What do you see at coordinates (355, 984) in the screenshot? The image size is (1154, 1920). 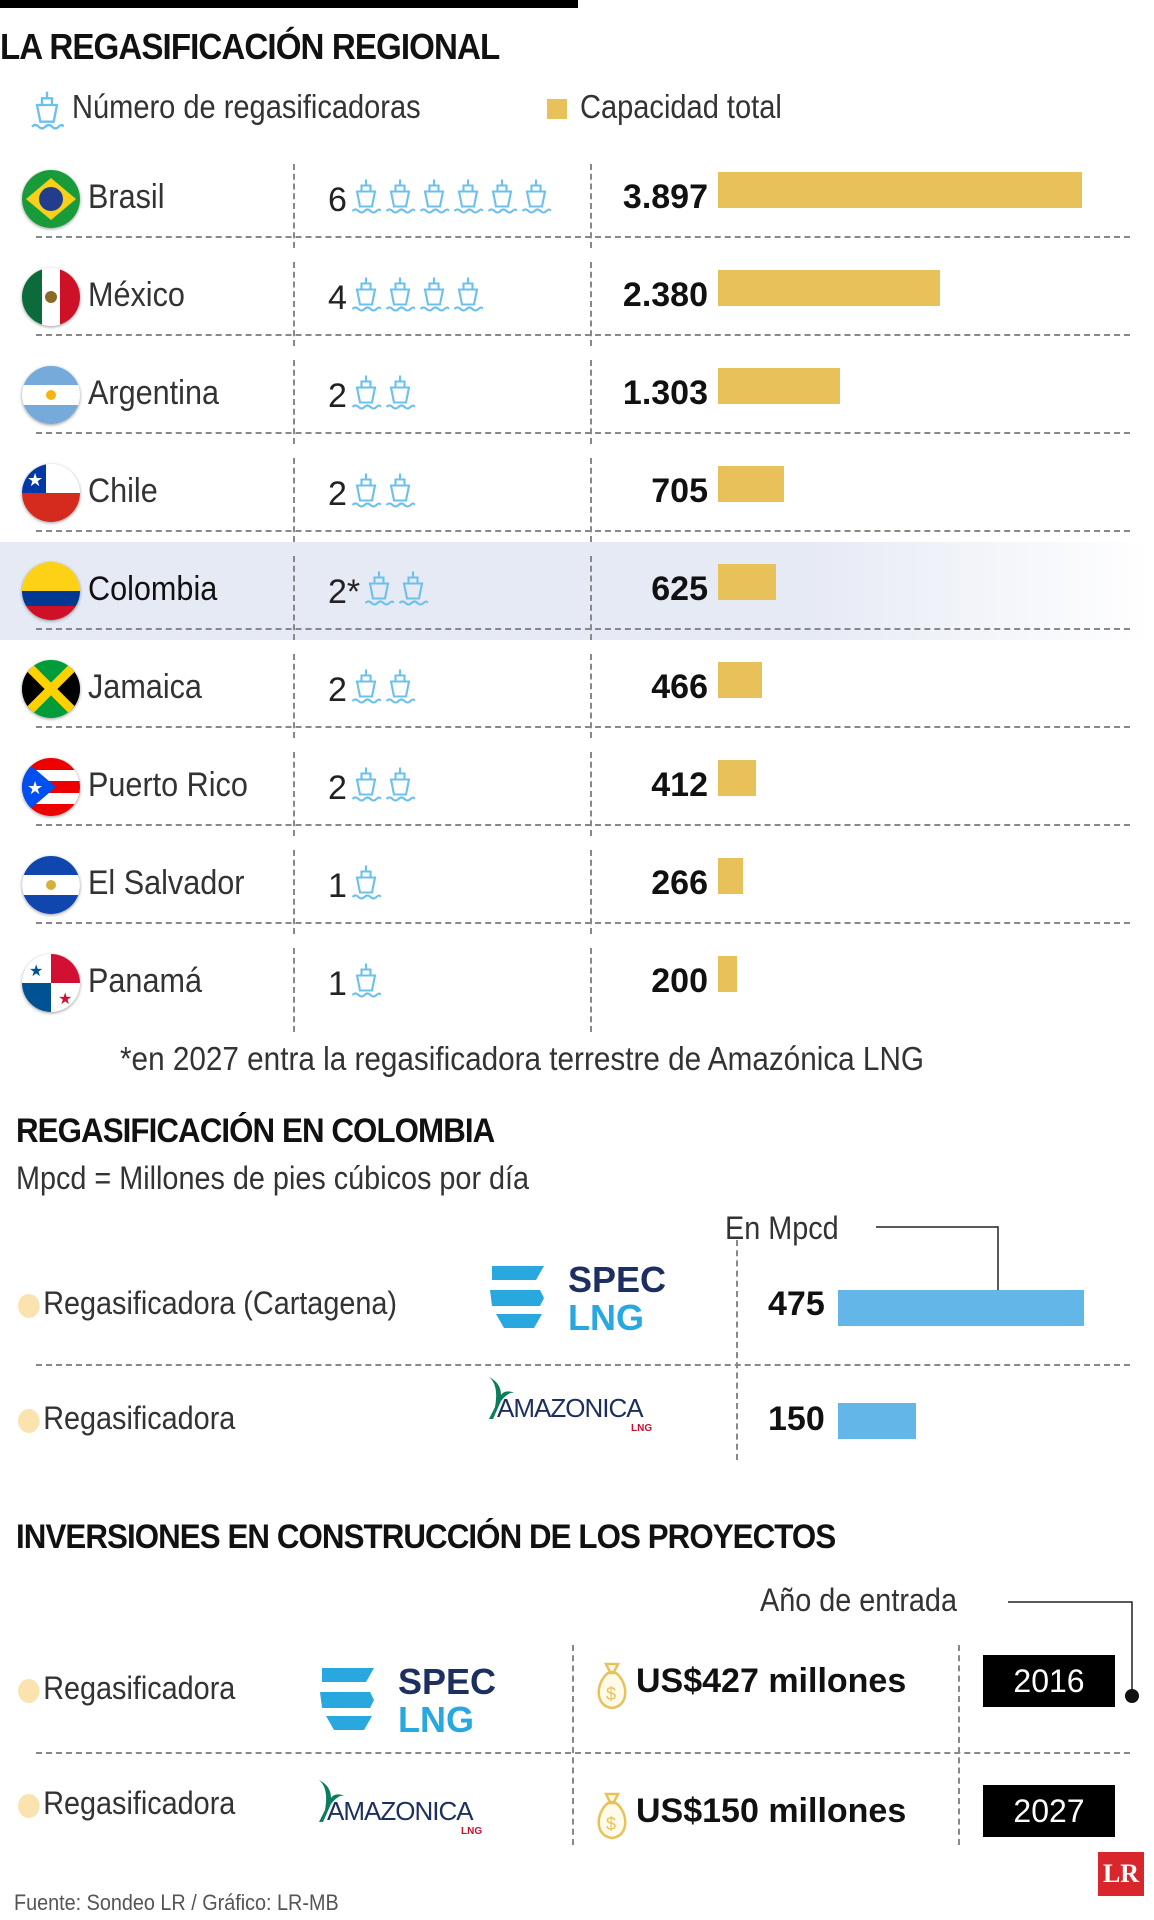 I see `regasifier-count: 1` at bounding box center [355, 984].